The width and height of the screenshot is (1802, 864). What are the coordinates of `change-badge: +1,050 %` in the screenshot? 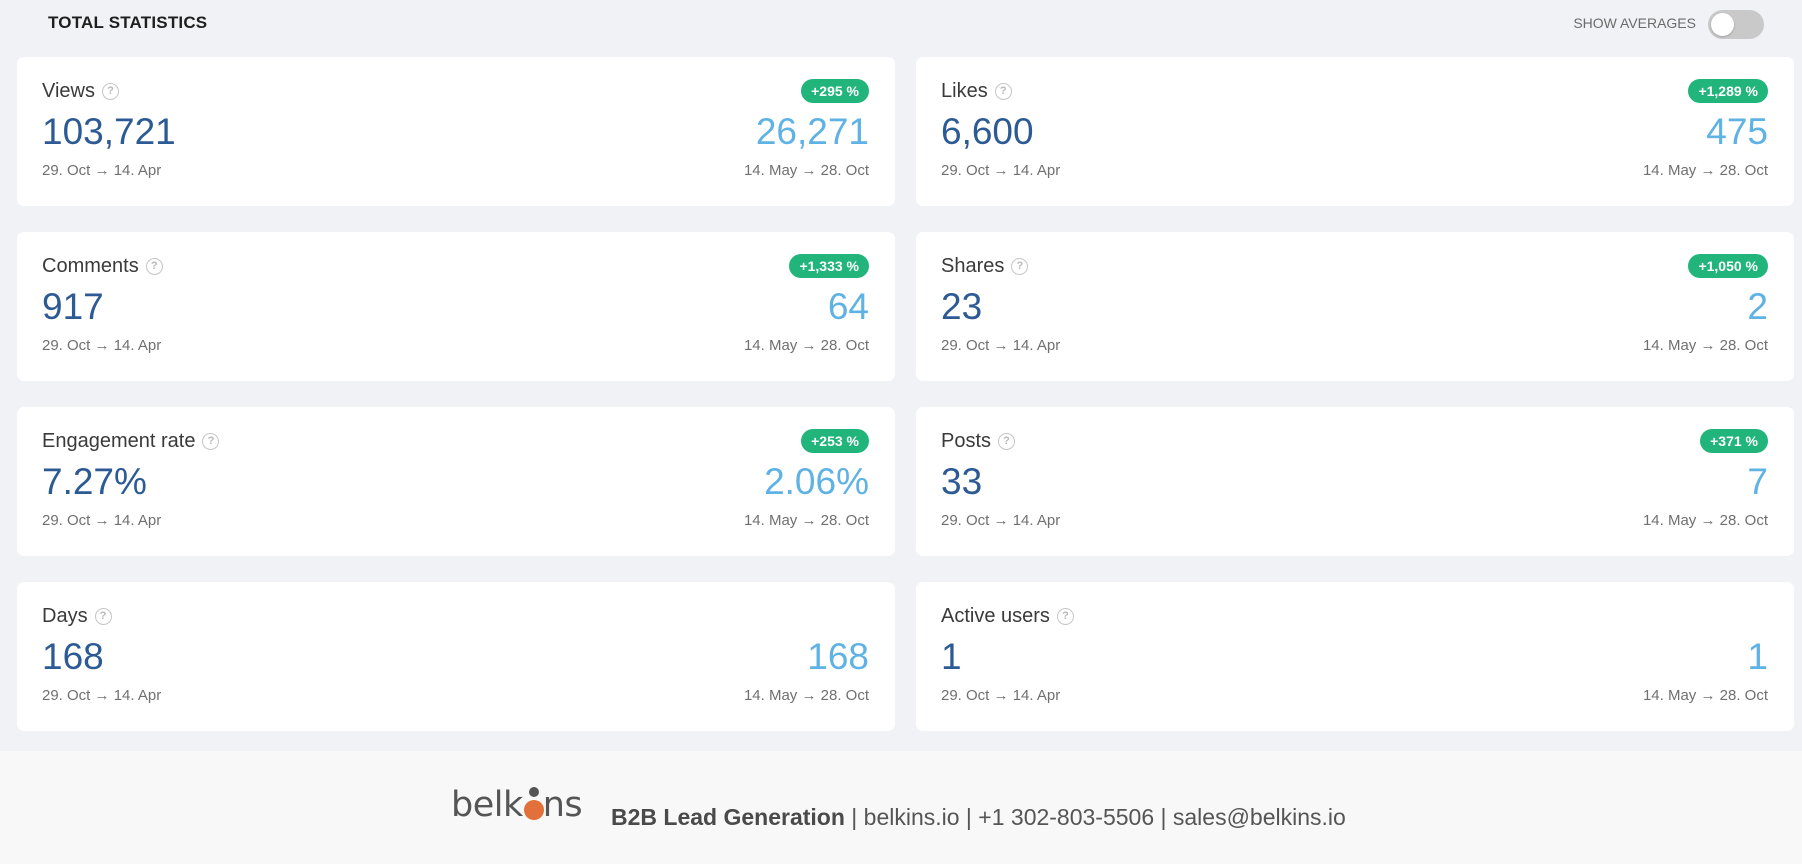 It's located at (1728, 266).